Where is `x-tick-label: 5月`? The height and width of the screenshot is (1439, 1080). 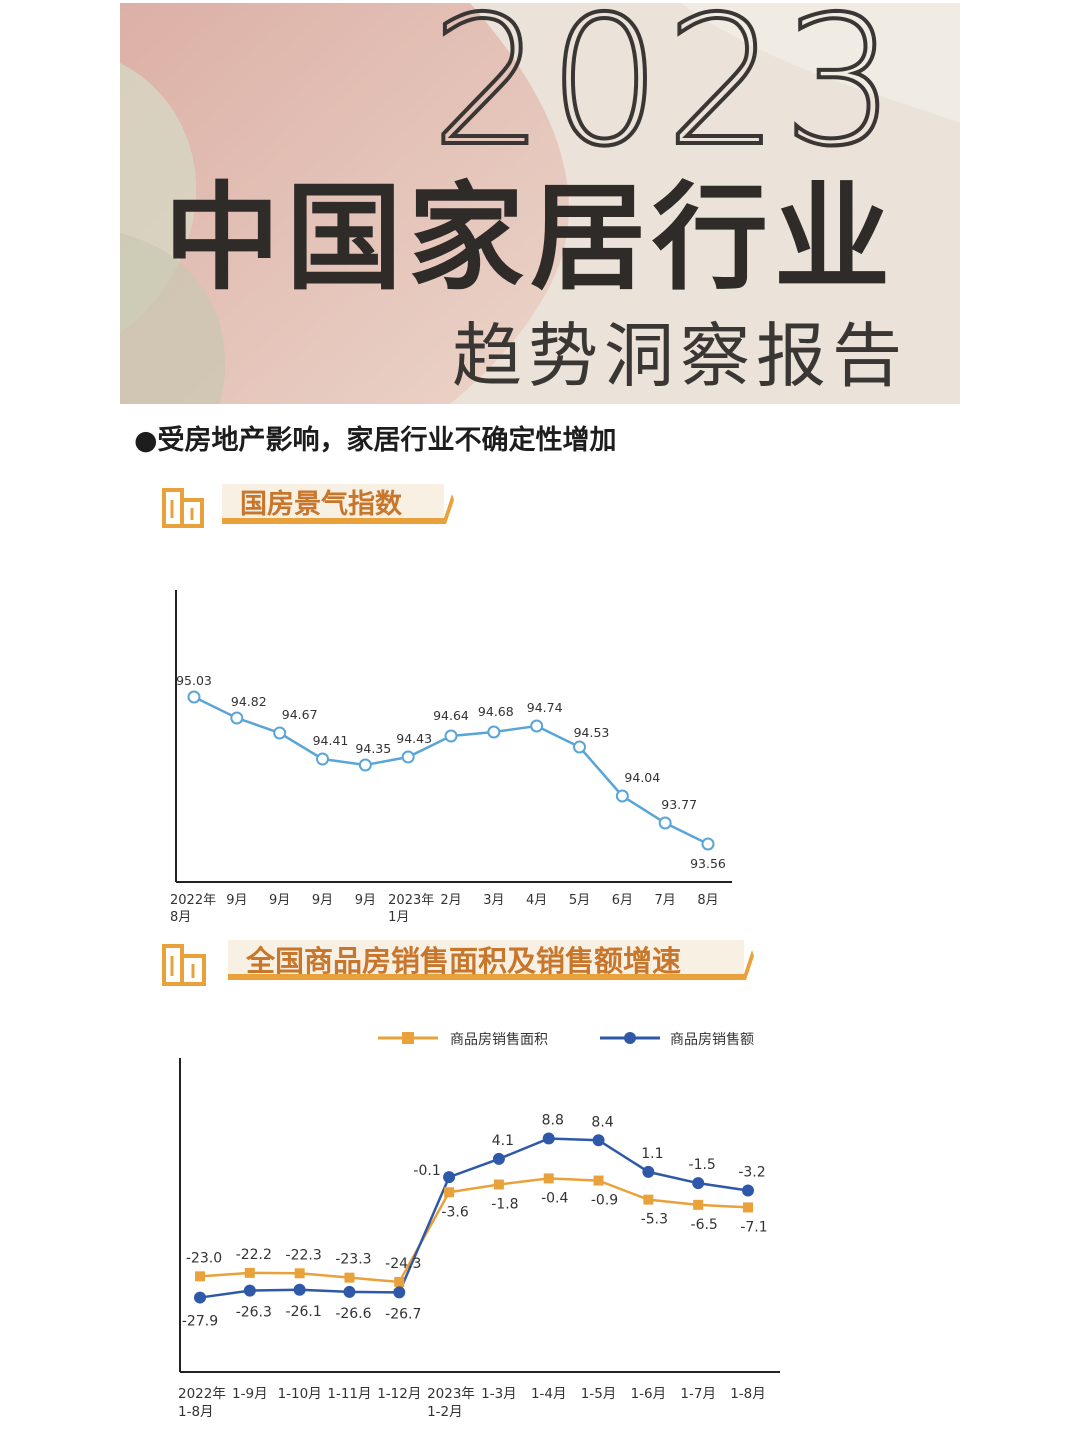 x-tick-label: 5月 is located at coordinates (579, 900).